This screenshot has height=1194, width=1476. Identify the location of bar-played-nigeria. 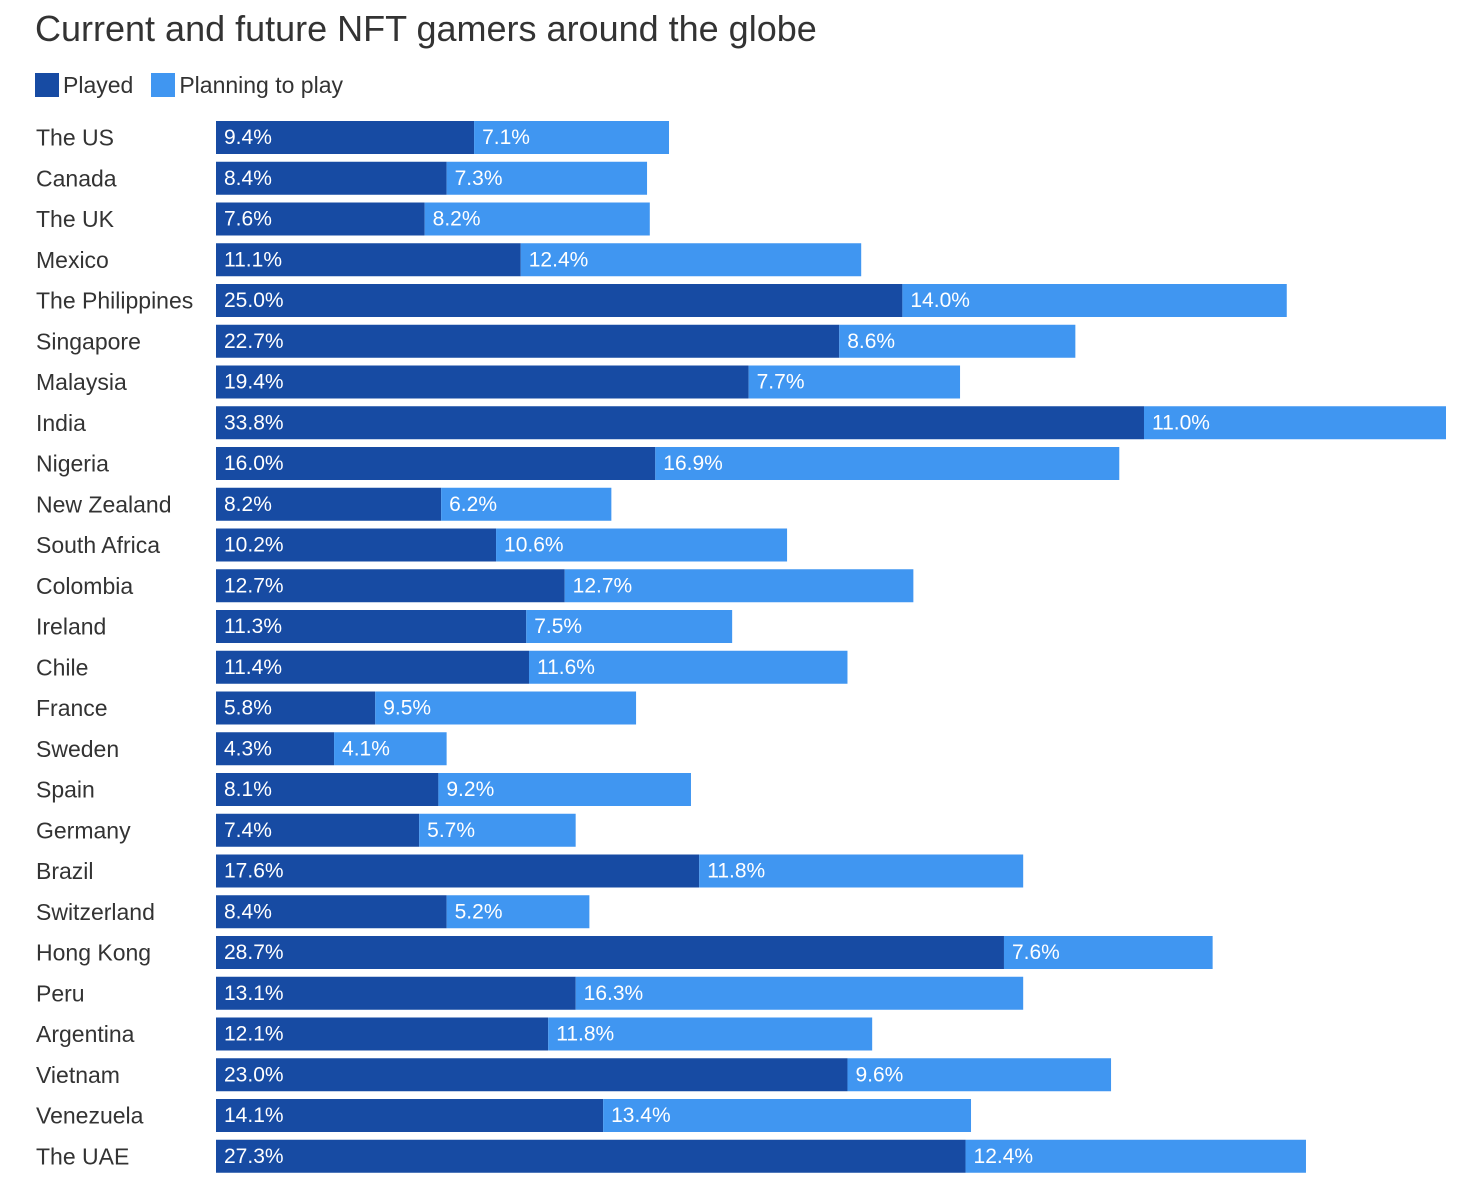
(436, 463).